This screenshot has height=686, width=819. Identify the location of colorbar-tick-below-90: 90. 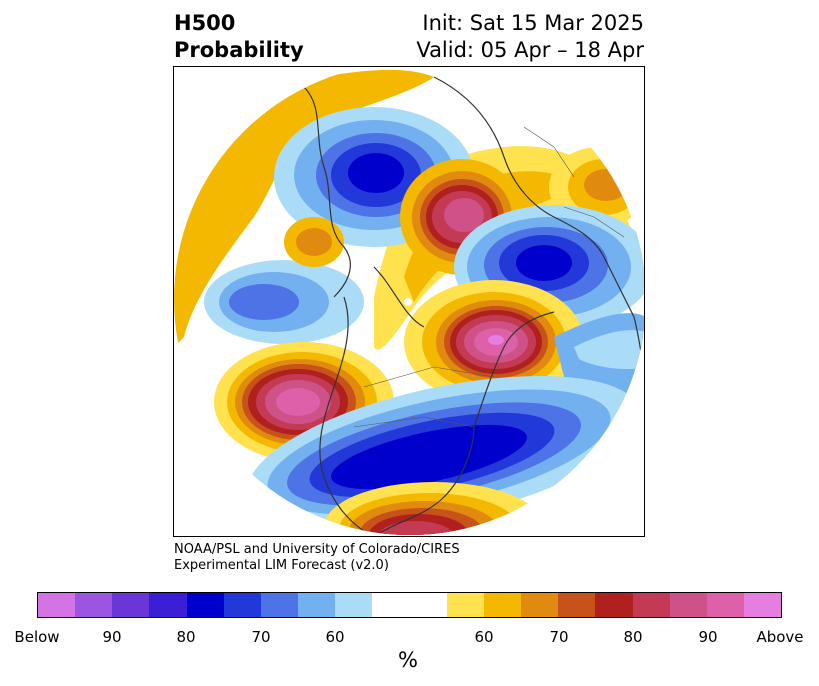
(112, 637).